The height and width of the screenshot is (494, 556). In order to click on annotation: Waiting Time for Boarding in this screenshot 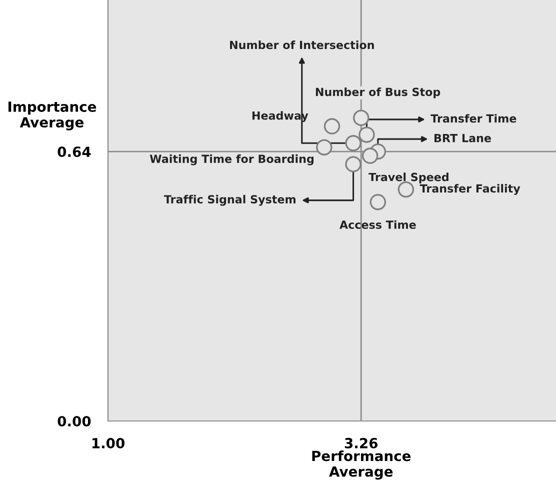, I will do `click(232, 160)`.